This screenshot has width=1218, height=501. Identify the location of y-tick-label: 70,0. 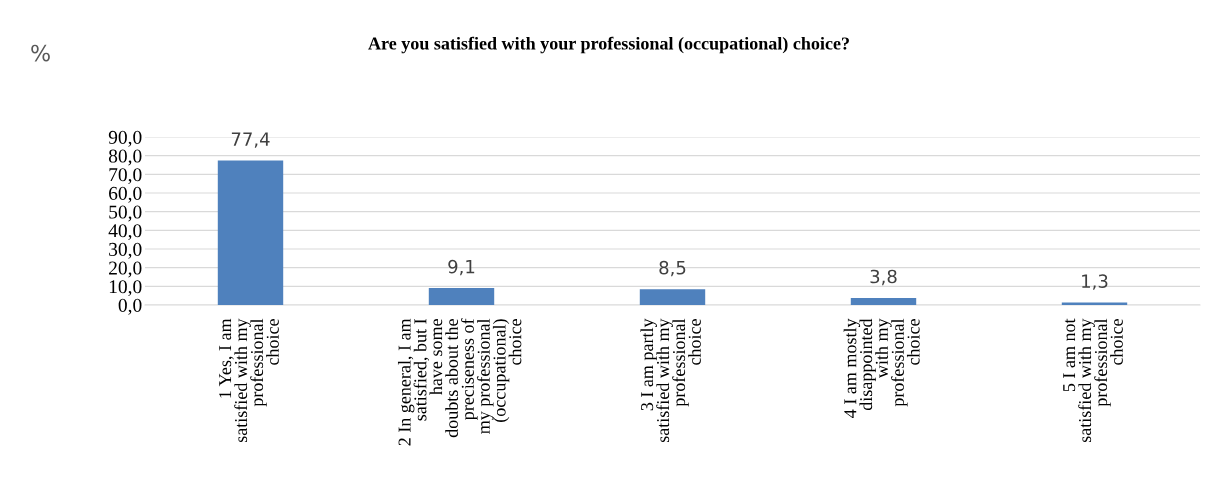
(125, 176).